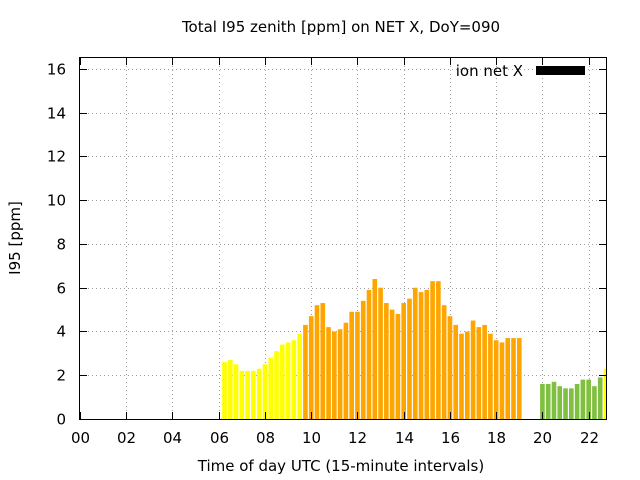  Describe the element at coordinates (311, 438) in the screenshot. I see `x-tick-label: 10` at that location.